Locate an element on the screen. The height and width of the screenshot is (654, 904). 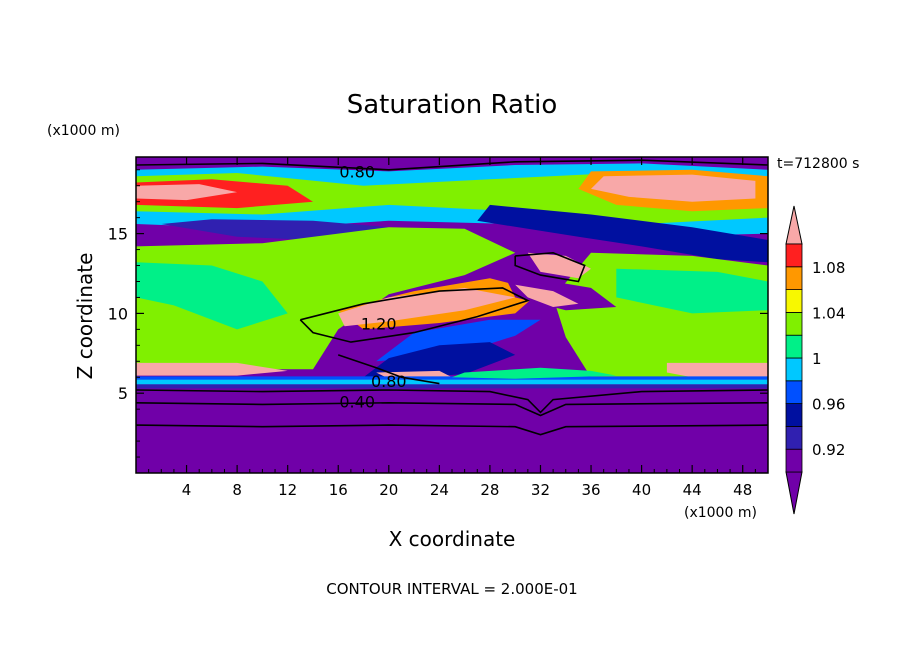
time-label: t=712800 s is located at coordinates (818, 164).